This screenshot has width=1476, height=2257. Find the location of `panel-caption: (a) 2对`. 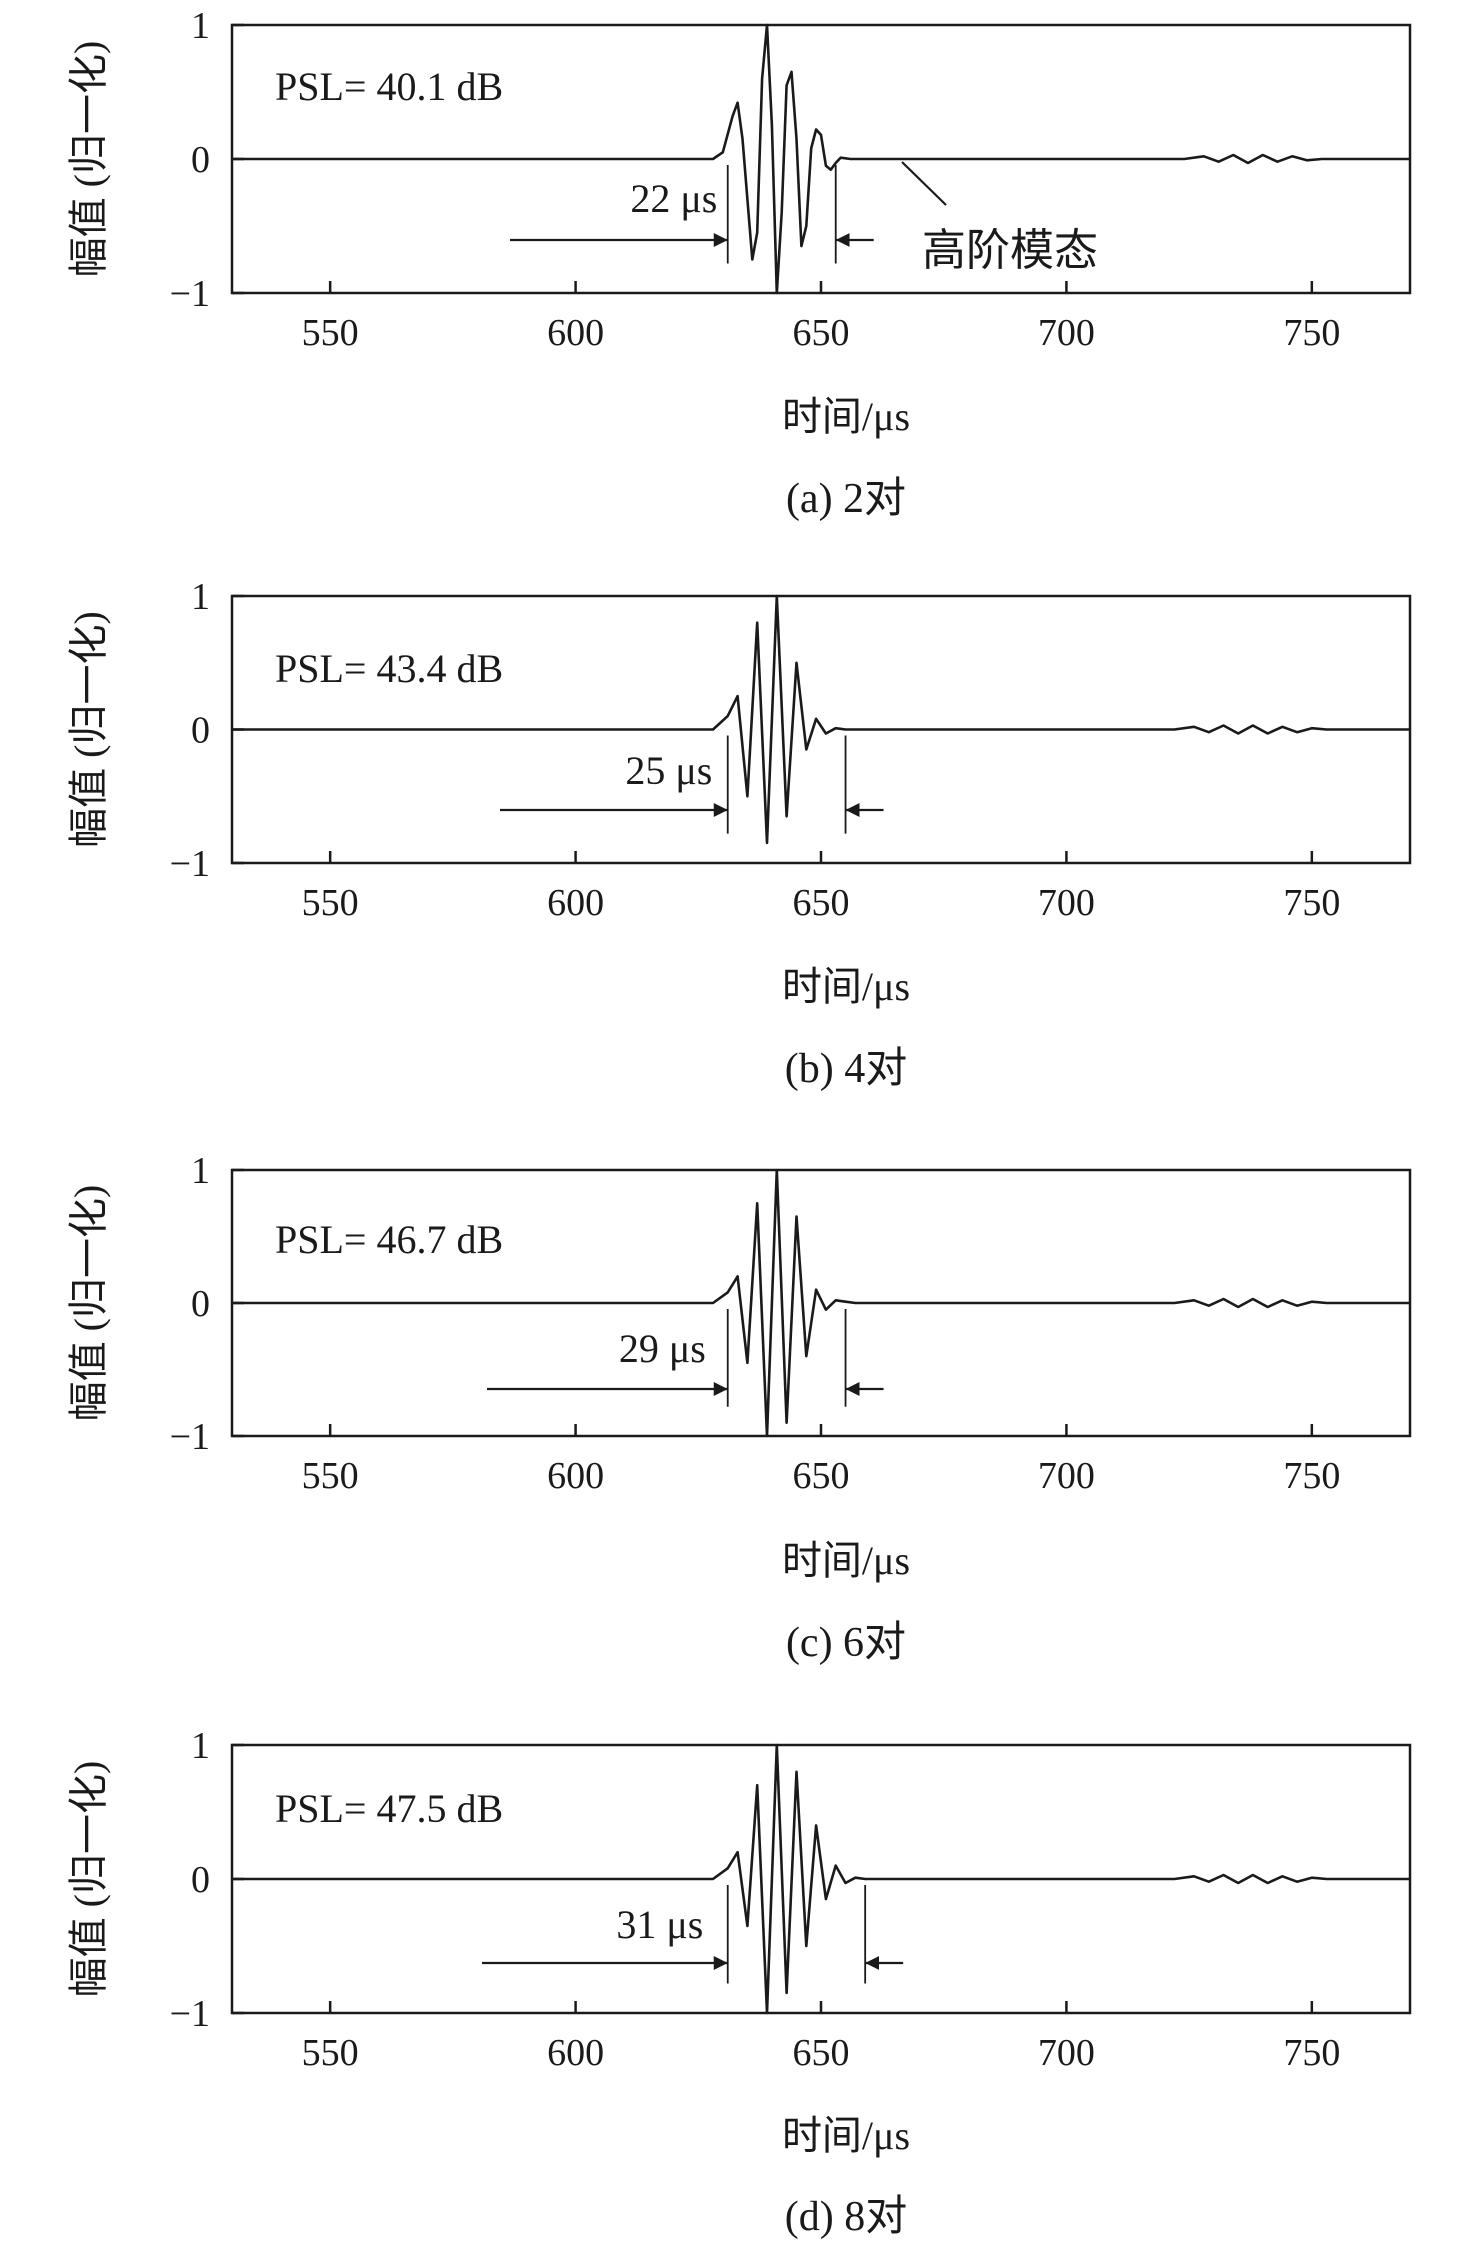

panel-caption: (a) 2对 is located at coordinates (846, 499).